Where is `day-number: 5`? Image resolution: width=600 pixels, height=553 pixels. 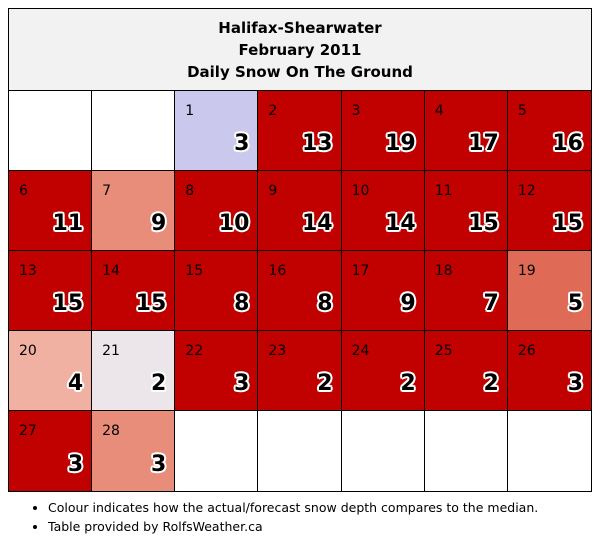 day-number: 5 is located at coordinates (522, 111).